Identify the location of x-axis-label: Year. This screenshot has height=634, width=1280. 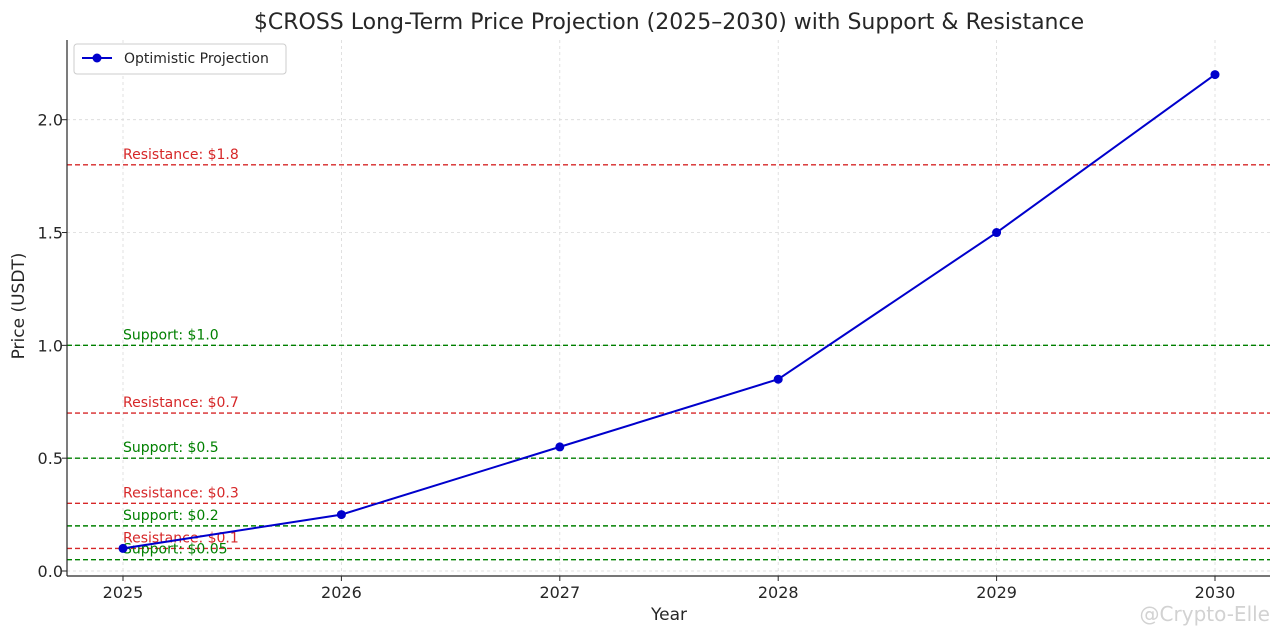
(668, 615).